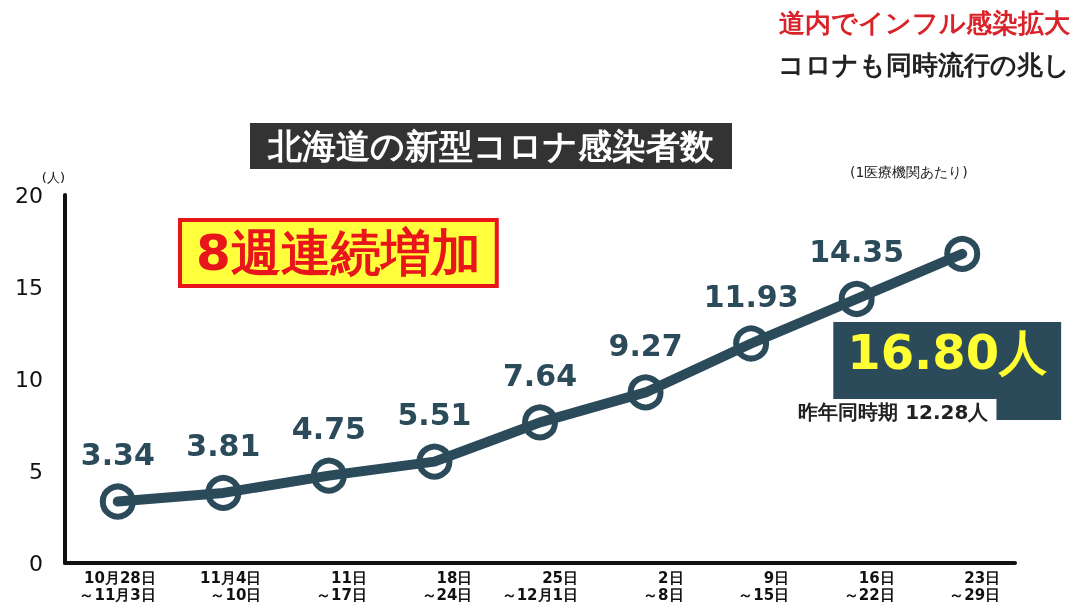 The width and height of the screenshot is (1090, 615). What do you see at coordinates (29, 195) in the screenshot?
I see `y-tick-label: 20` at bounding box center [29, 195].